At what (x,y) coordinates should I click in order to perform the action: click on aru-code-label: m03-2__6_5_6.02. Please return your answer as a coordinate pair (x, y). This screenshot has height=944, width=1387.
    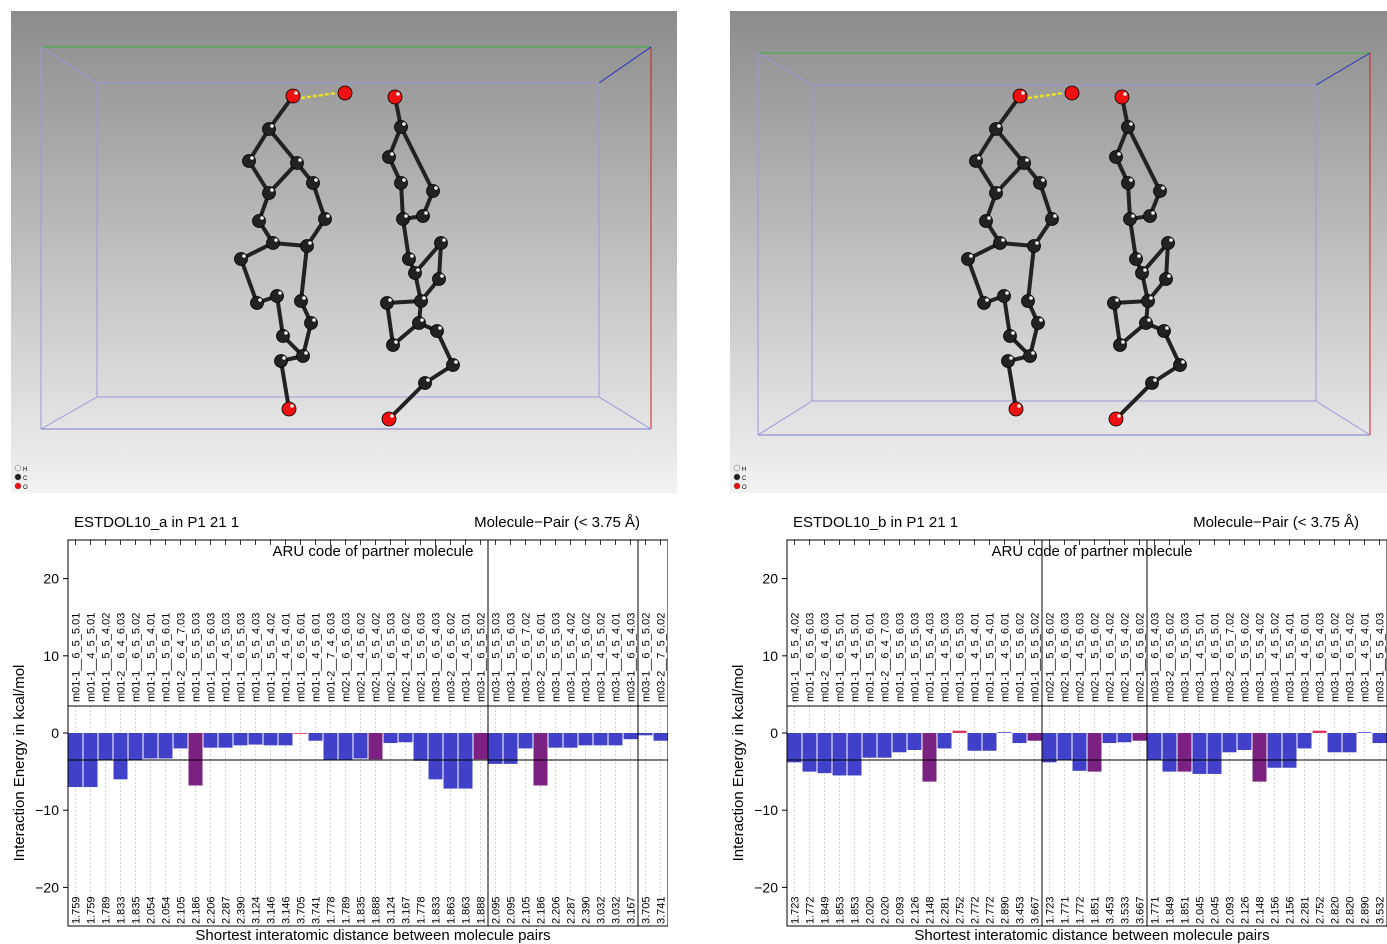
    Looking at the image, I should click on (452, 657).